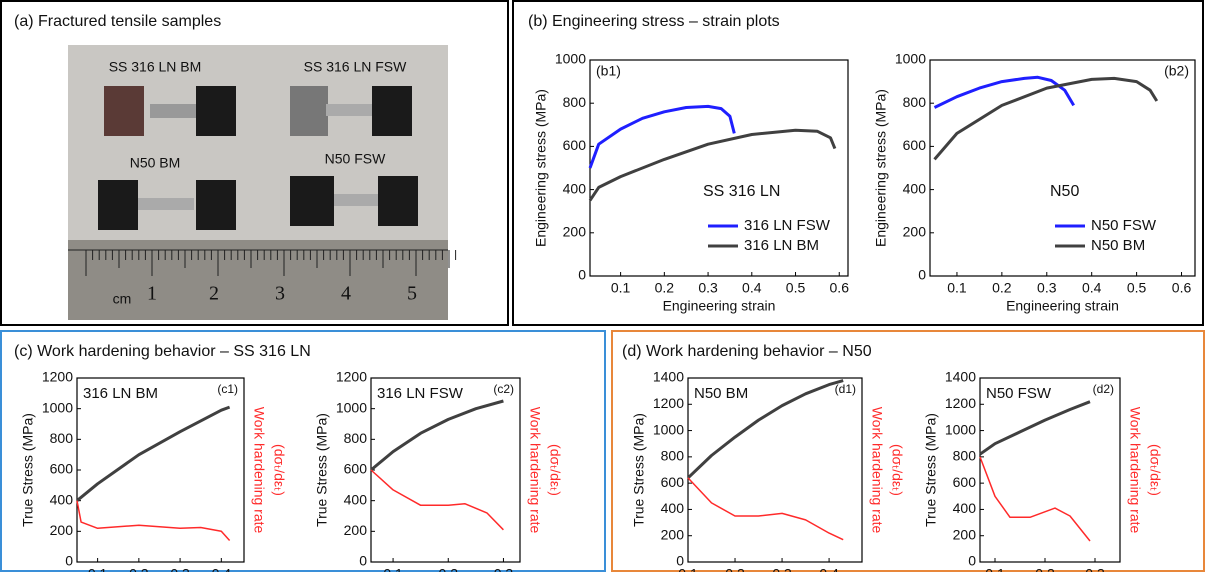 This screenshot has width=1205, height=572. What do you see at coordinates (1103, 389) in the screenshot?
I see `panel-label: (d2)` at bounding box center [1103, 389].